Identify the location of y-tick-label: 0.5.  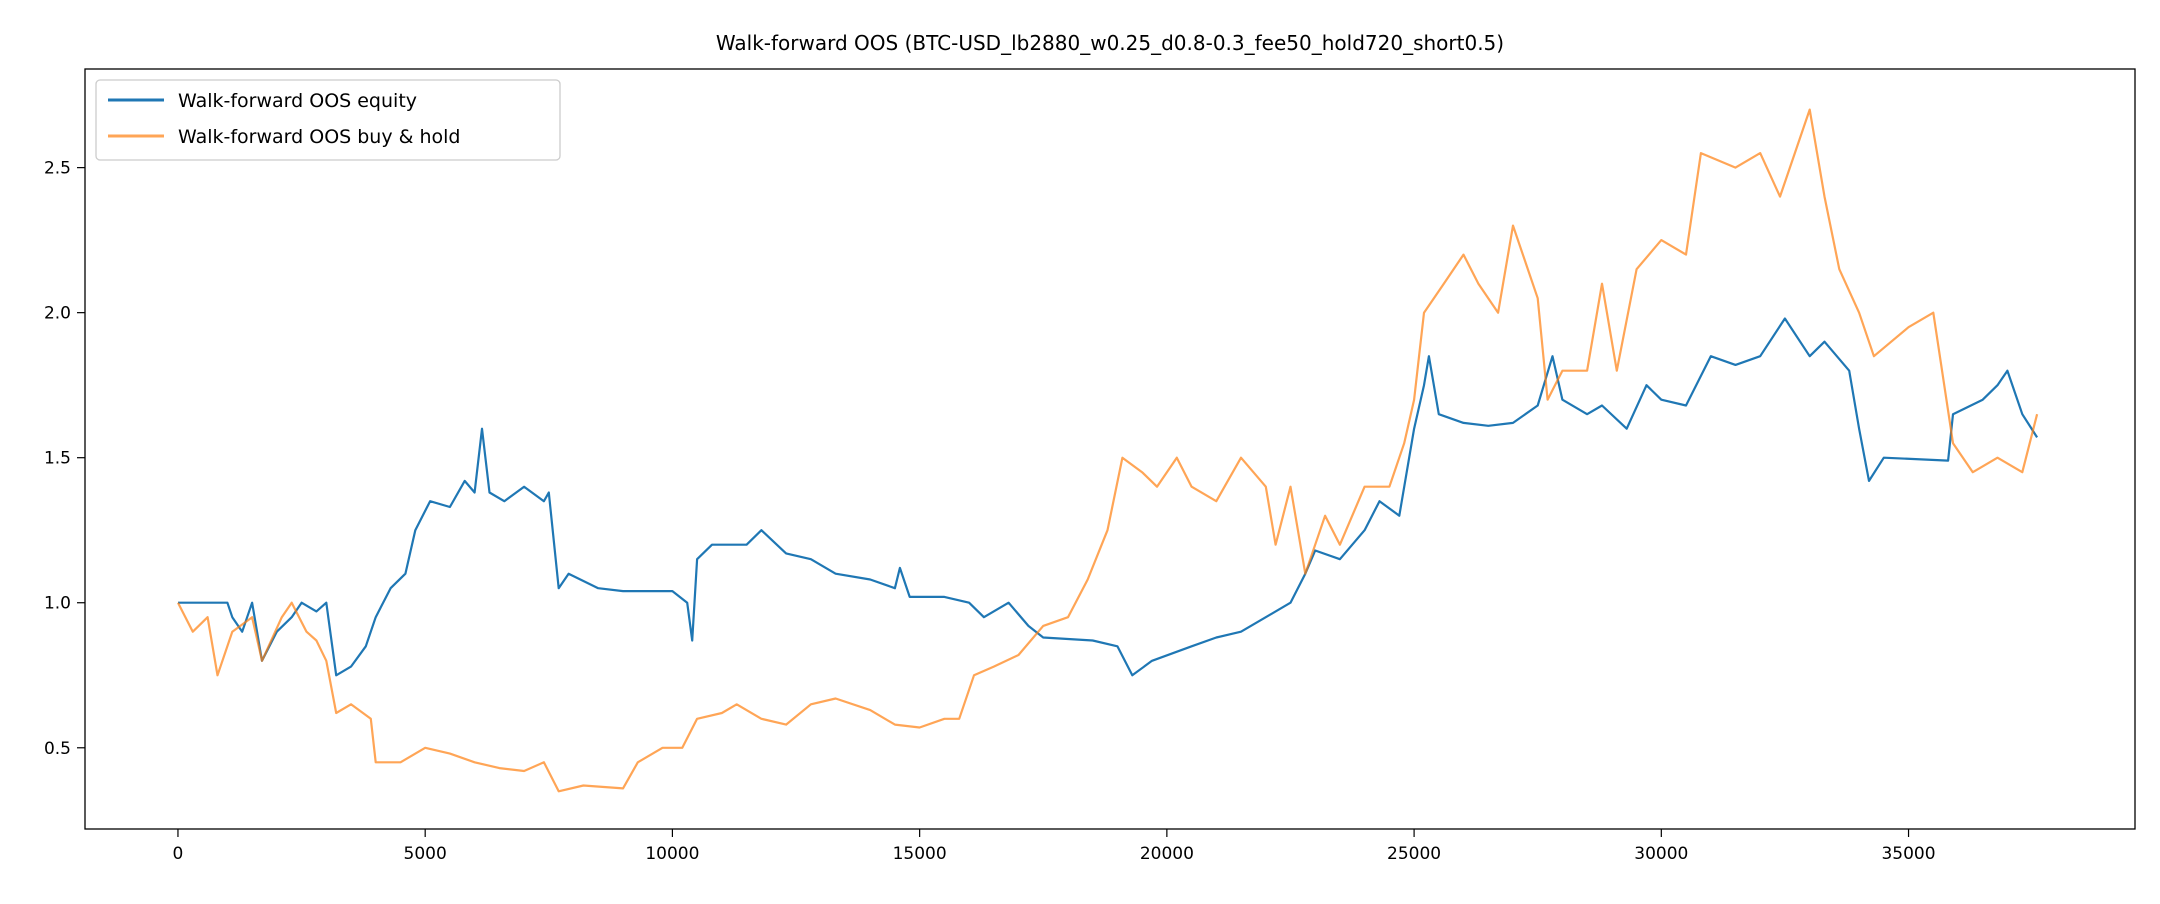
(57, 749).